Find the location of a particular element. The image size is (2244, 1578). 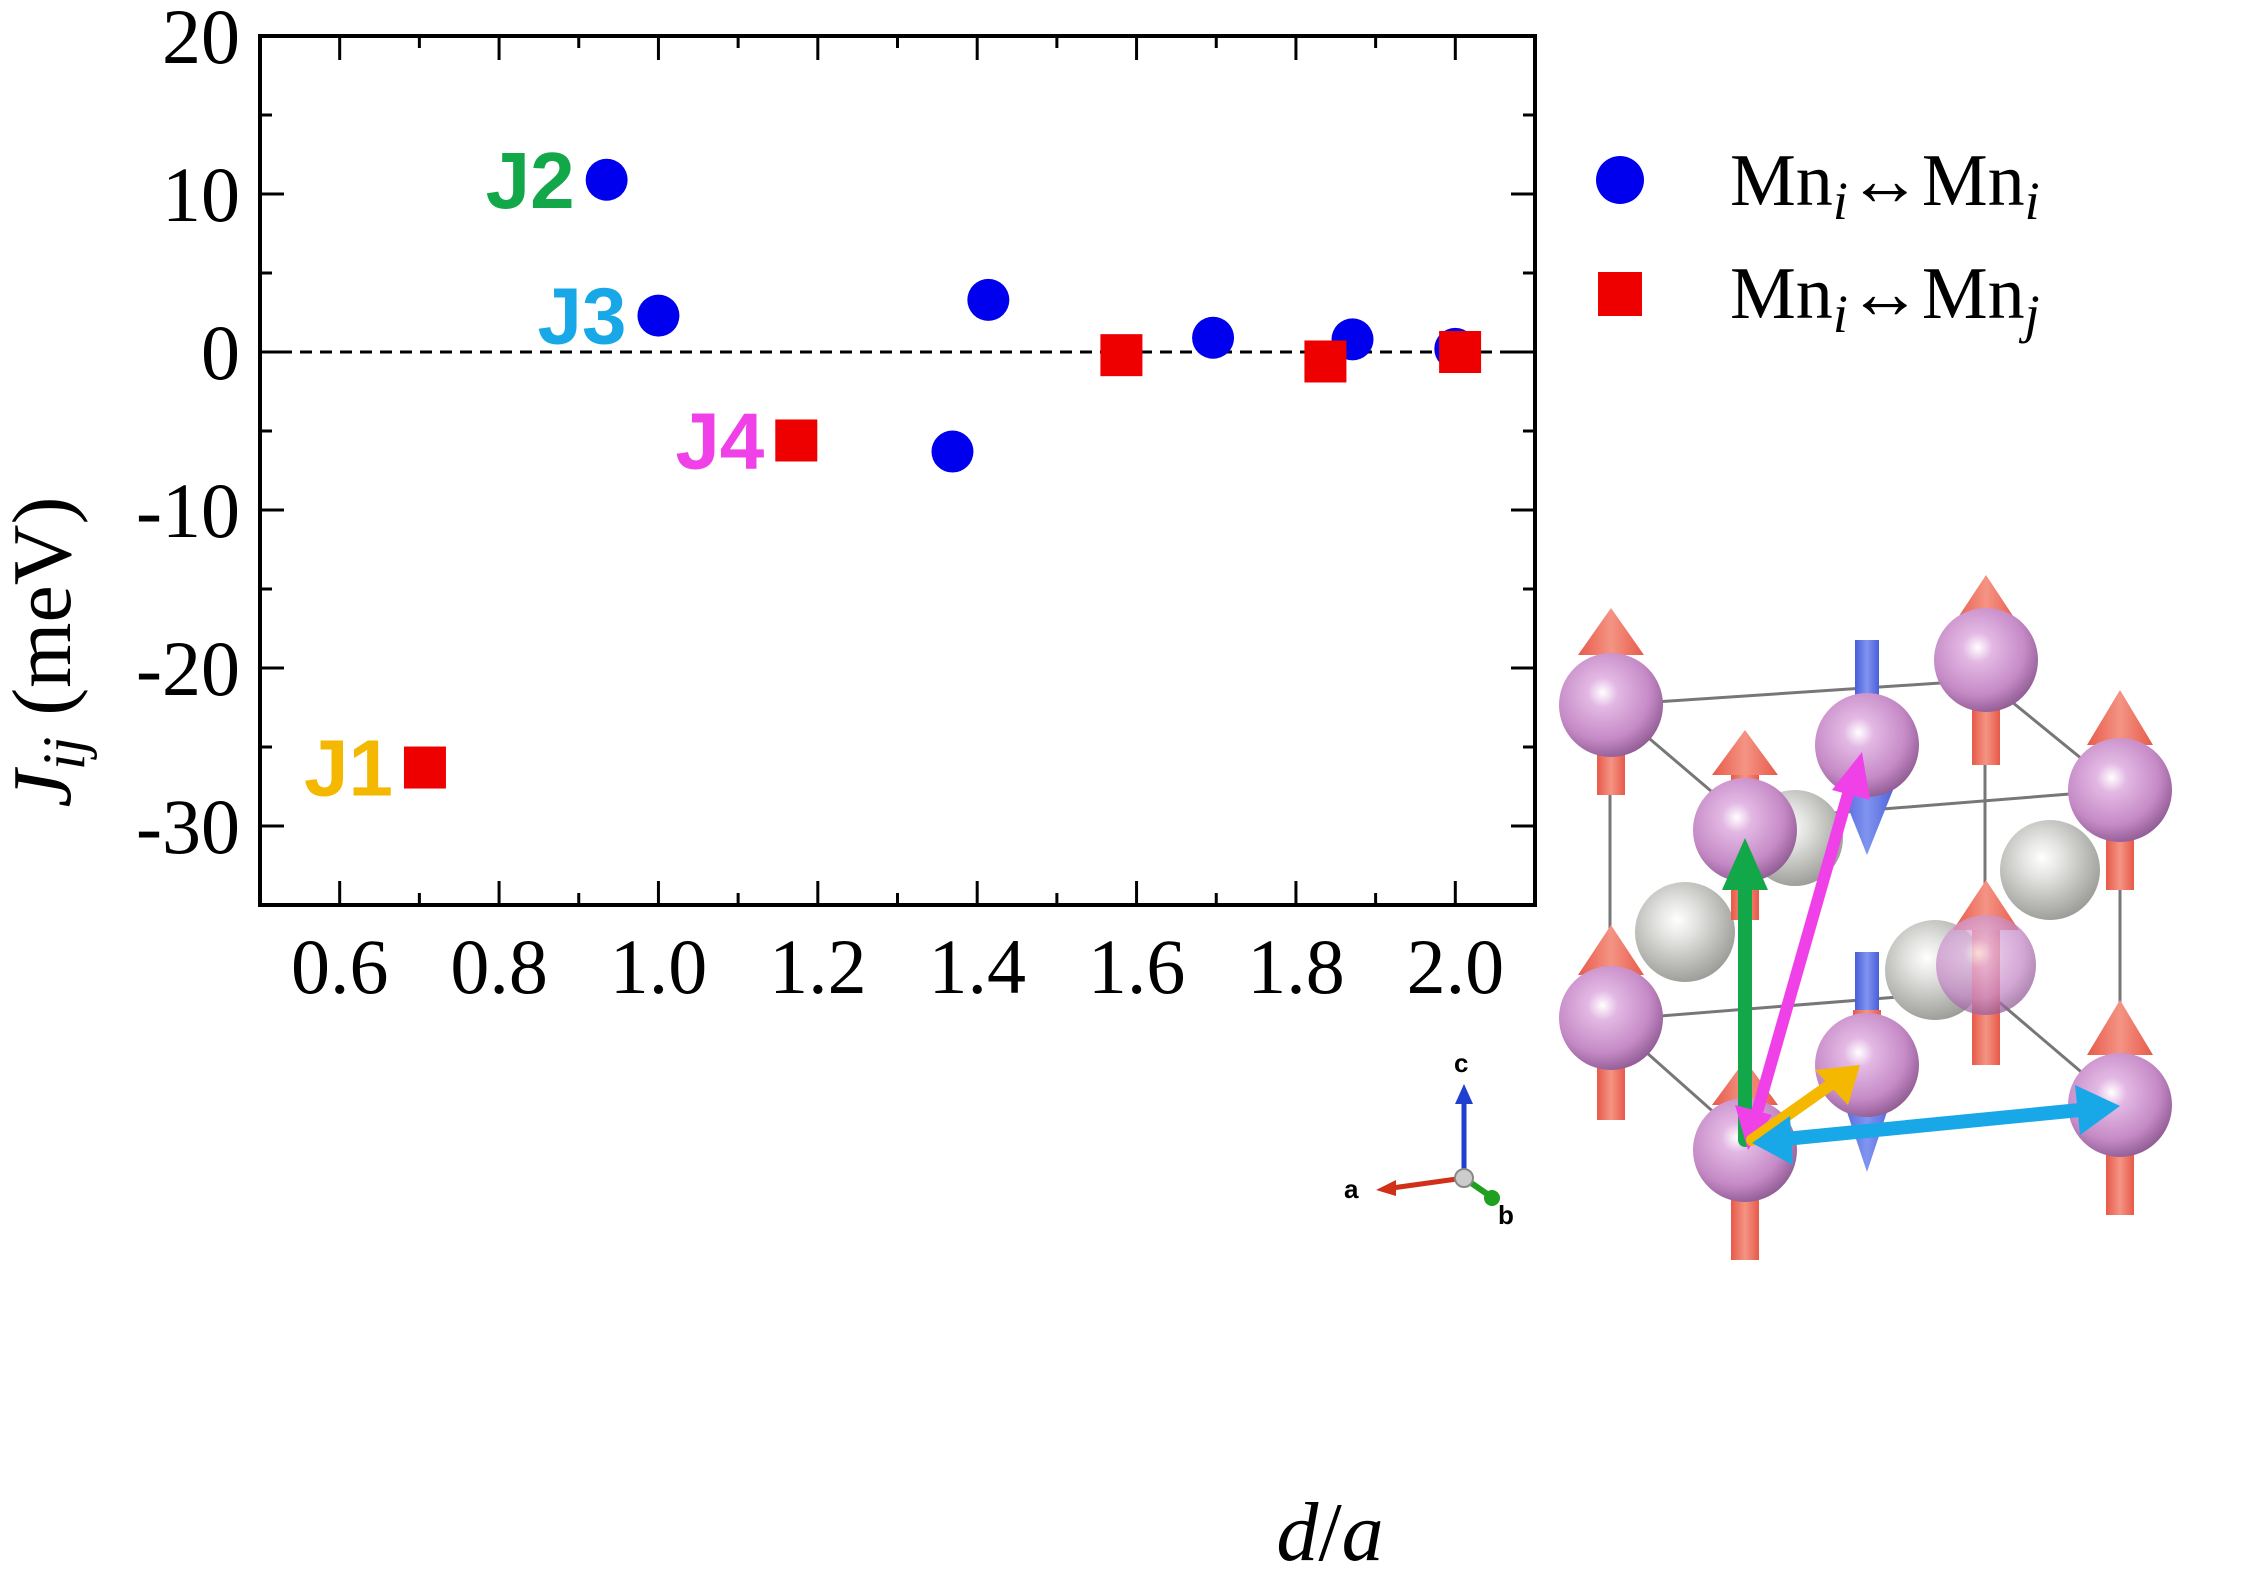

x-tick-label: 2.0 is located at coordinates (1456, 966).